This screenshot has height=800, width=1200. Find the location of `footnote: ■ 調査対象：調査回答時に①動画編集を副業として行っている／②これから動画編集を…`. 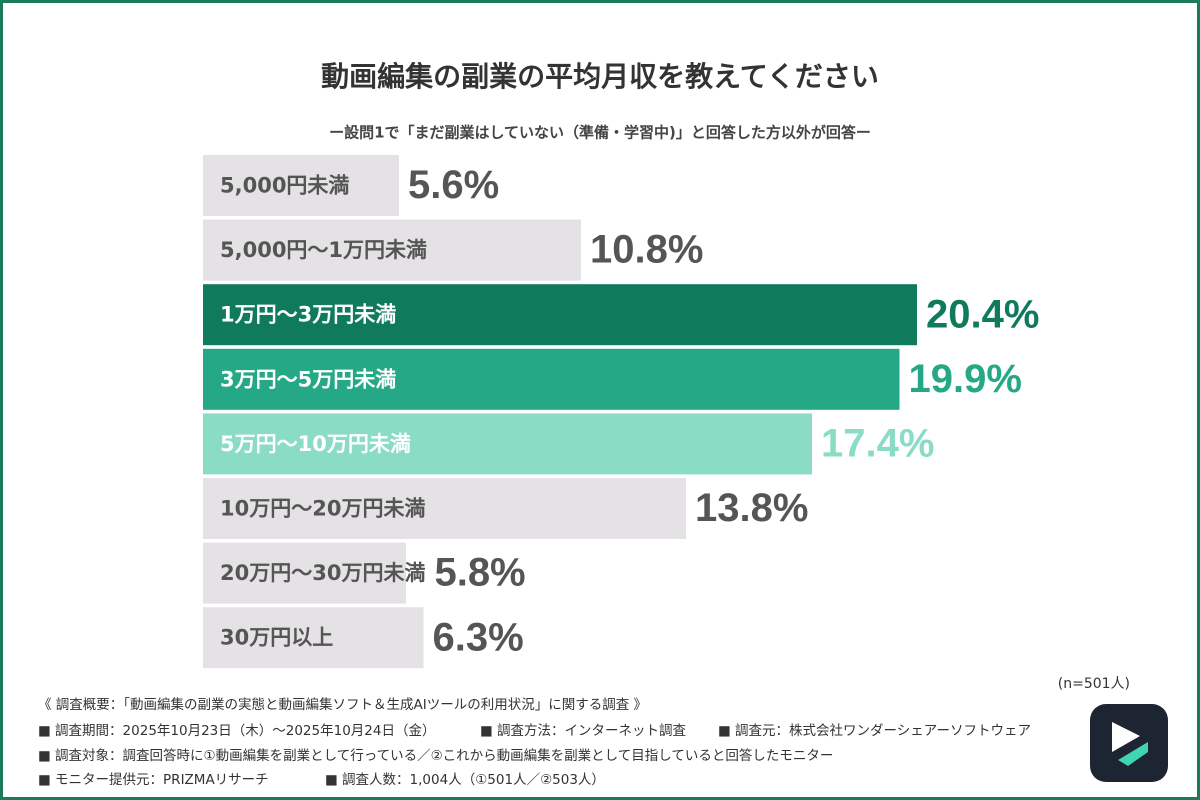

footnote: ■ 調査対象：調査回答時に①動画編集を副業として行っている／②これから動画編集を… is located at coordinates (435, 755).